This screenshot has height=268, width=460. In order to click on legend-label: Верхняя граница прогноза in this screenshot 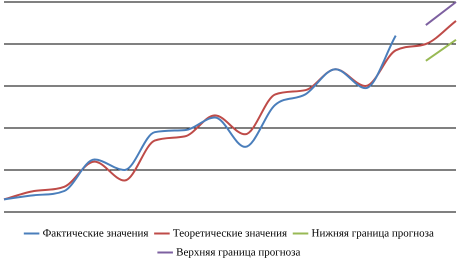, I will do `click(238, 252)`.